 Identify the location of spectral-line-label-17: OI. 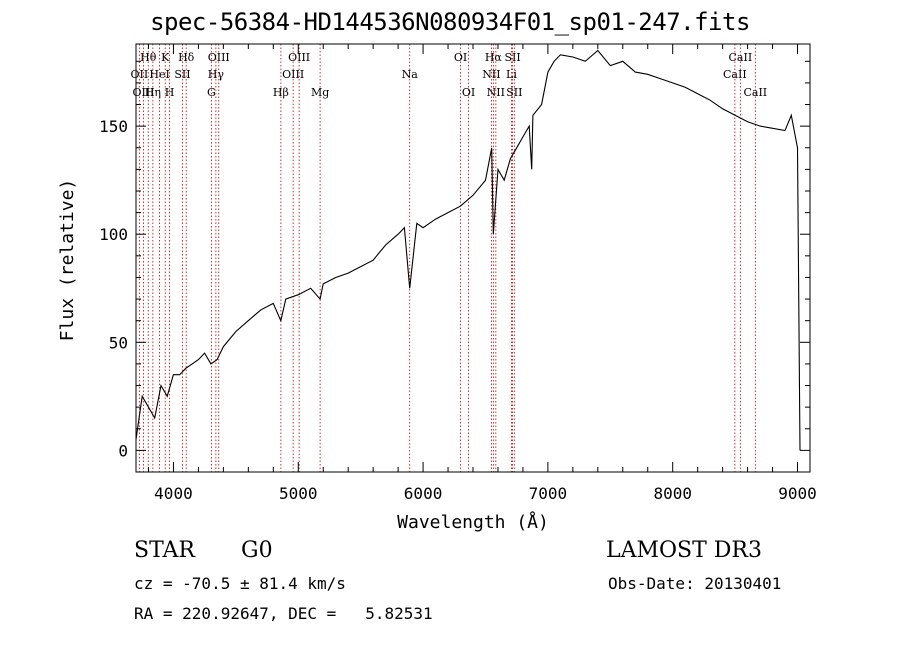
(460, 57).